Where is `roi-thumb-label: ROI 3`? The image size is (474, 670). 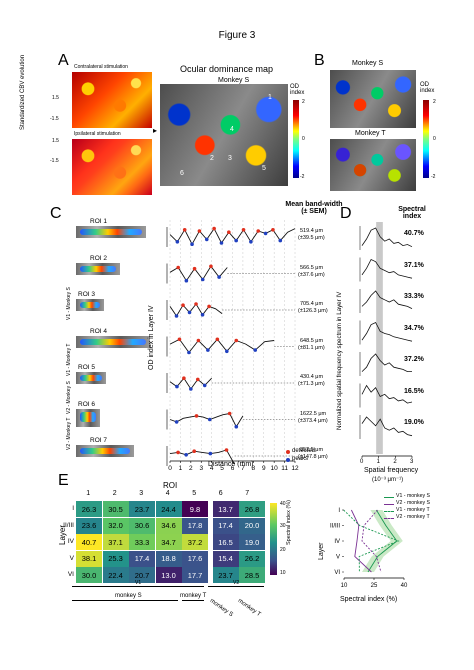 roi-thumb-label: ROI 3 is located at coordinates (86, 294).